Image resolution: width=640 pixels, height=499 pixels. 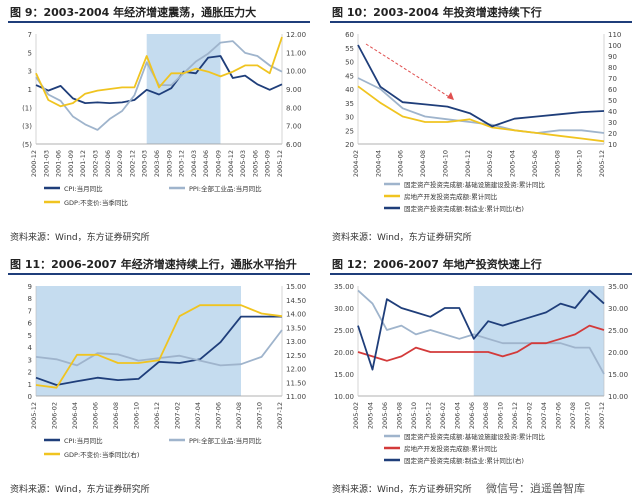 What do you see at coordinates (27, 145) in the screenshot?
I see `y-tick-left: (5)` at bounding box center [27, 145].